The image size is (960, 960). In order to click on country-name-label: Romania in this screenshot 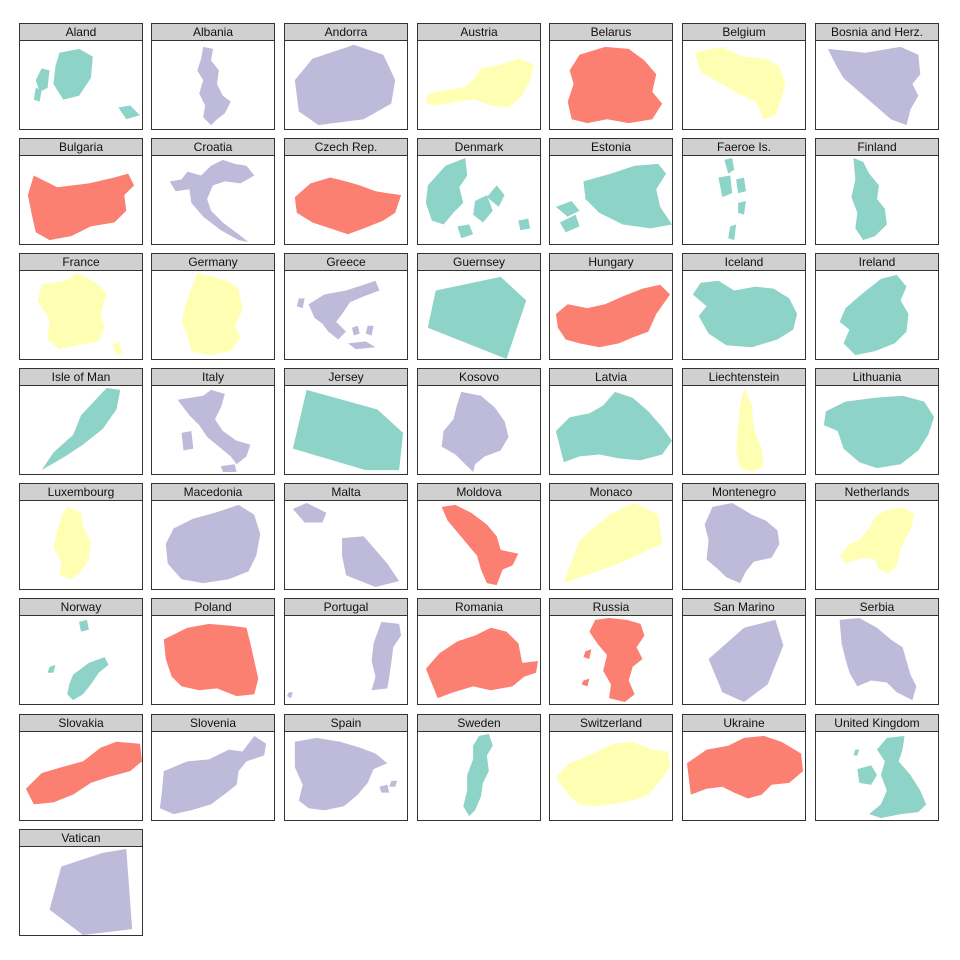, I will do `click(479, 607)`.